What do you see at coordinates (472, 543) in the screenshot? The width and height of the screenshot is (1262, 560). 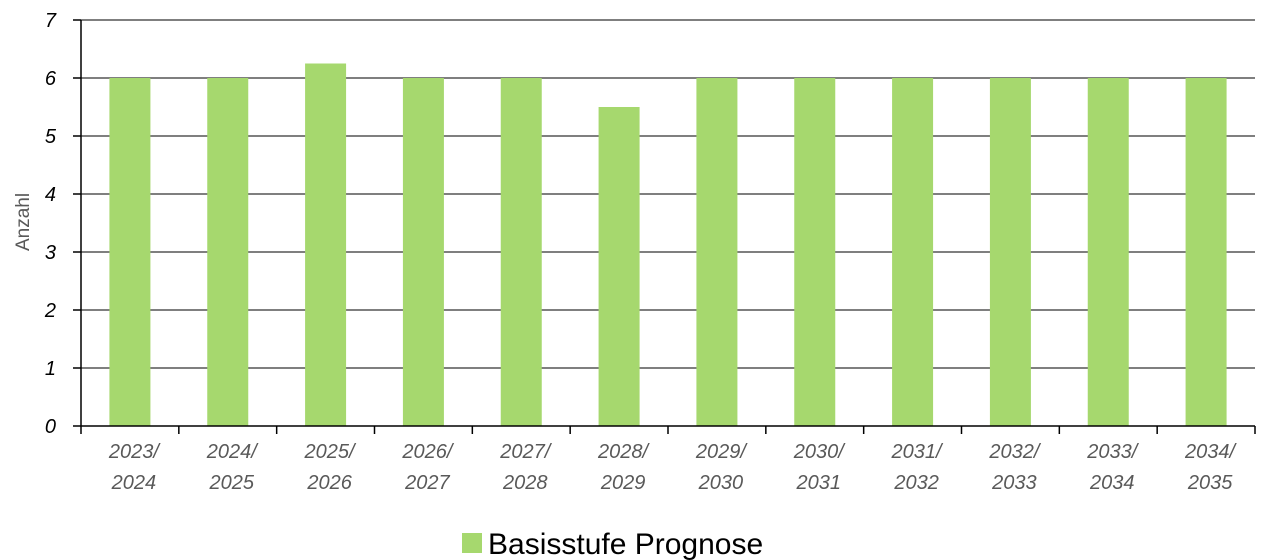 I see `legend-swatch` at bounding box center [472, 543].